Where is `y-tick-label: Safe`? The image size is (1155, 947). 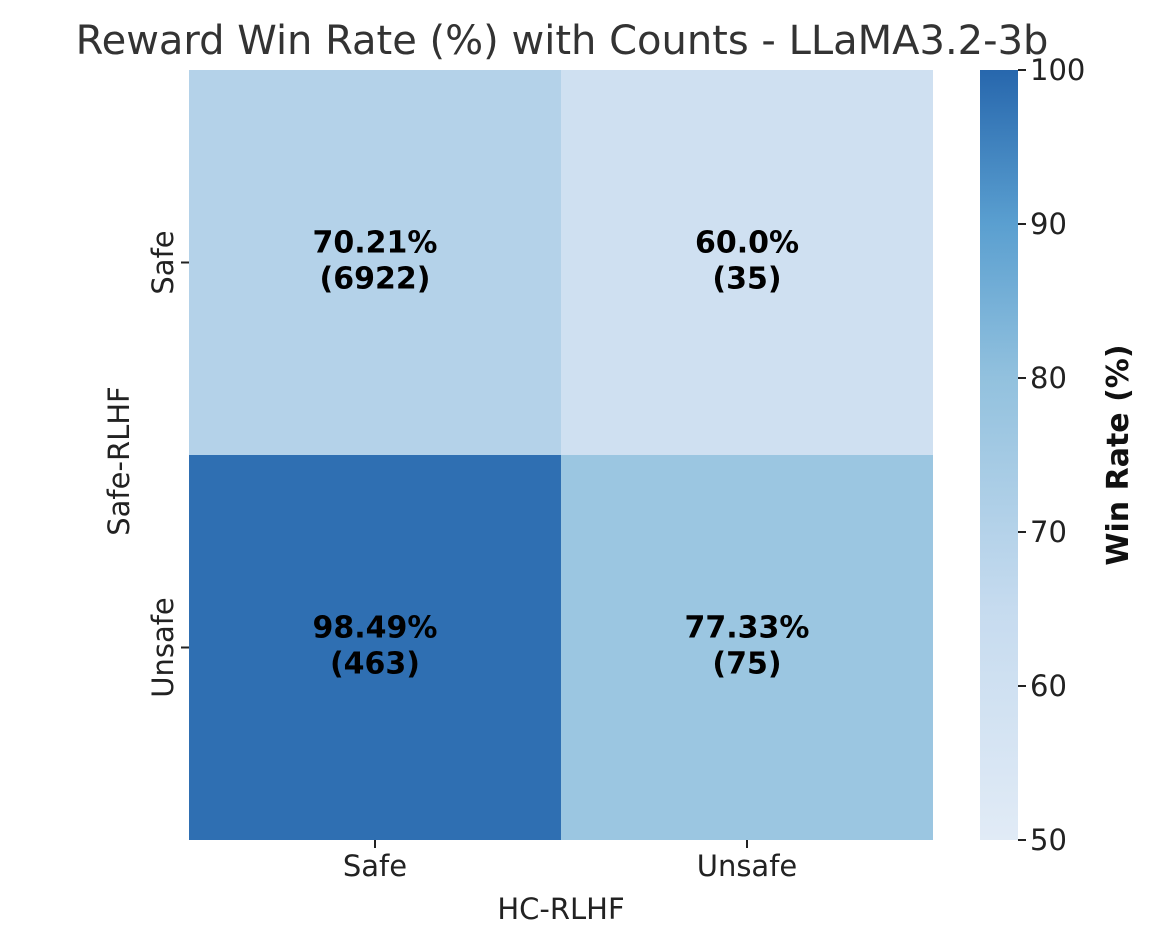 y-tick-label: Safe is located at coordinates (163, 262).